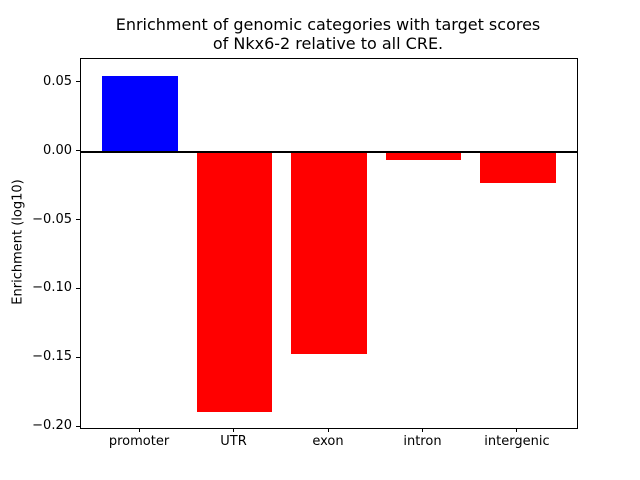  What do you see at coordinates (422, 441) in the screenshot?
I see `x-tick-label-intron: intron` at bounding box center [422, 441].